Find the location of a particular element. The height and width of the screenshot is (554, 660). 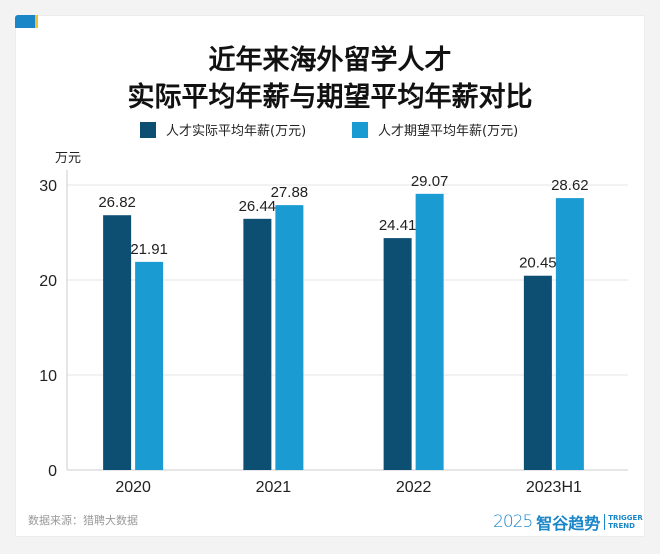

legend-label-expected: 人才期望平均年薪(万元) is located at coordinates (448, 131).